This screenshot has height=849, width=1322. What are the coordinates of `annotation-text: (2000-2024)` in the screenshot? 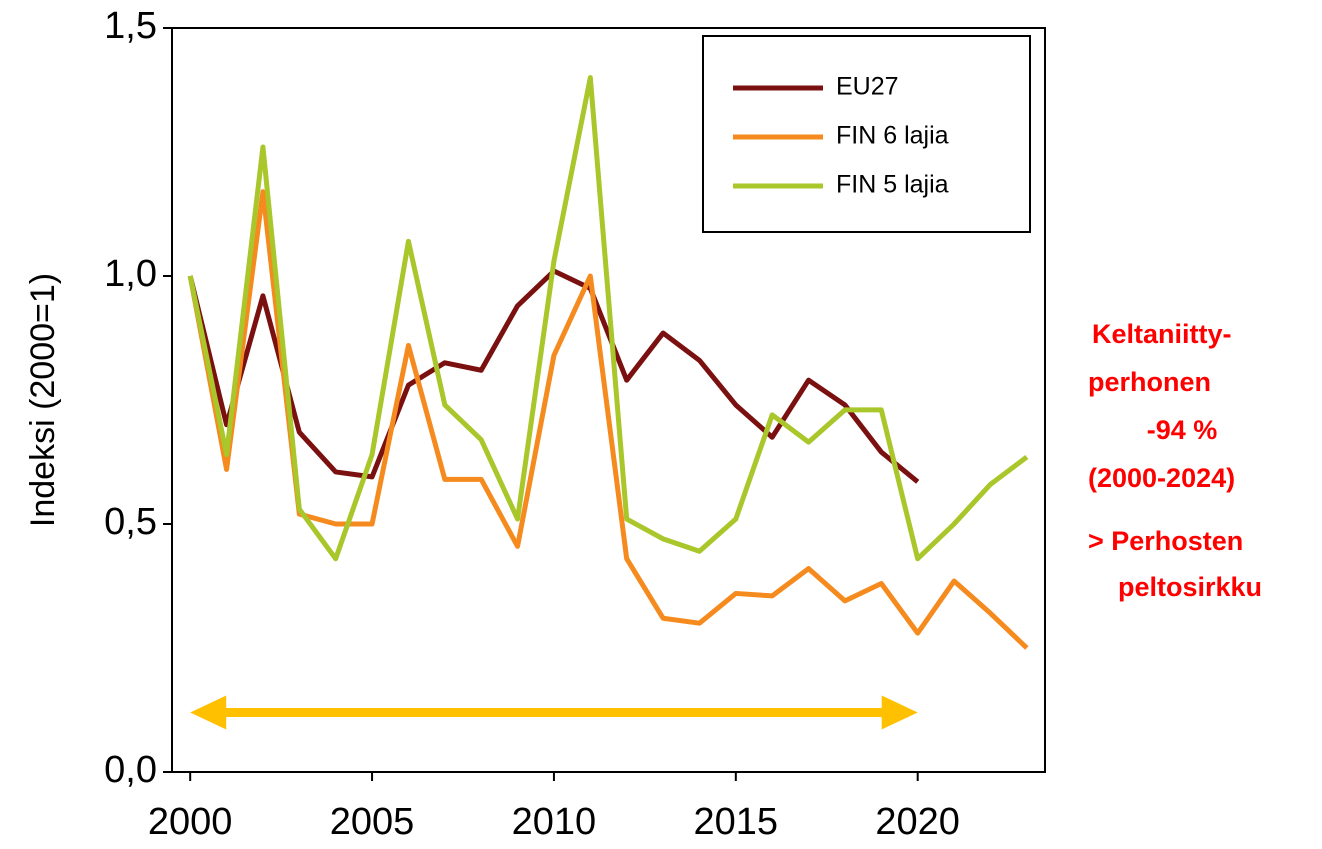 It's located at (1161, 478).